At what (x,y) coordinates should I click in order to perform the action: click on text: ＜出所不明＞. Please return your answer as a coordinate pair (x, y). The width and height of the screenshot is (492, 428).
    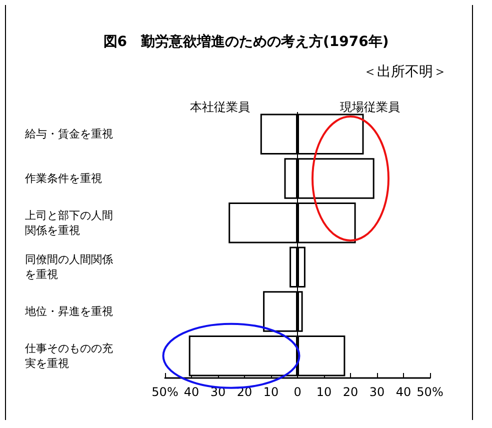
    Looking at the image, I should click on (405, 72).